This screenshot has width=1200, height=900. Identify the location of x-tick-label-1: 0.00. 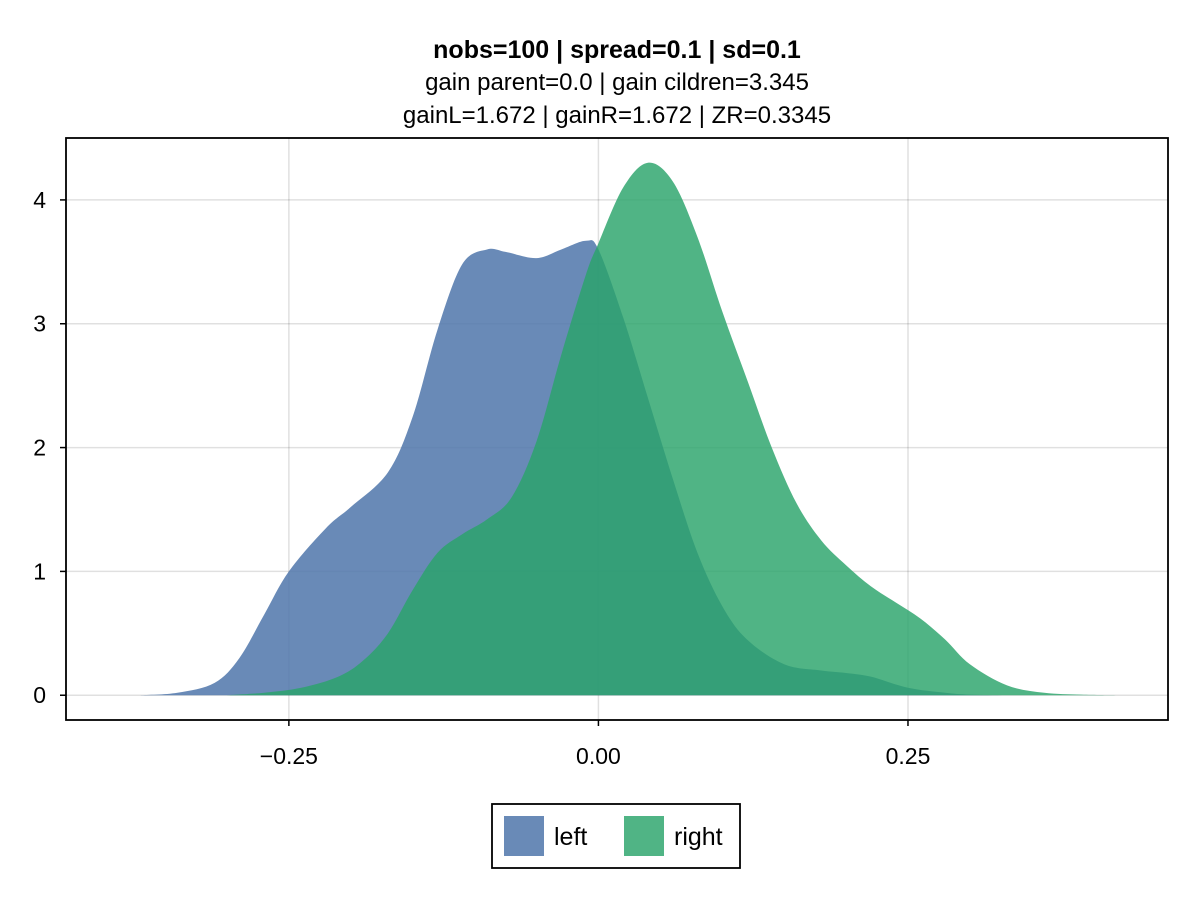
(598, 756).